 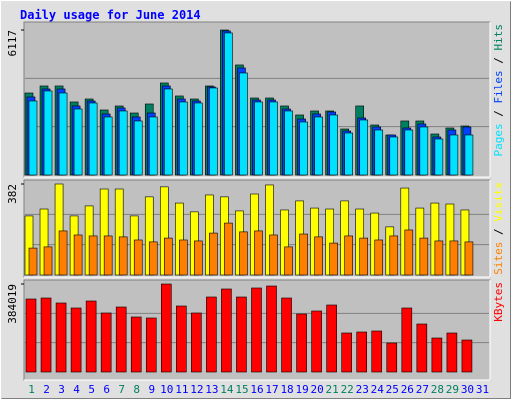 What do you see at coordinates (498, 139) in the screenshot?
I see `legend-entry: Pages` at bounding box center [498, 139].